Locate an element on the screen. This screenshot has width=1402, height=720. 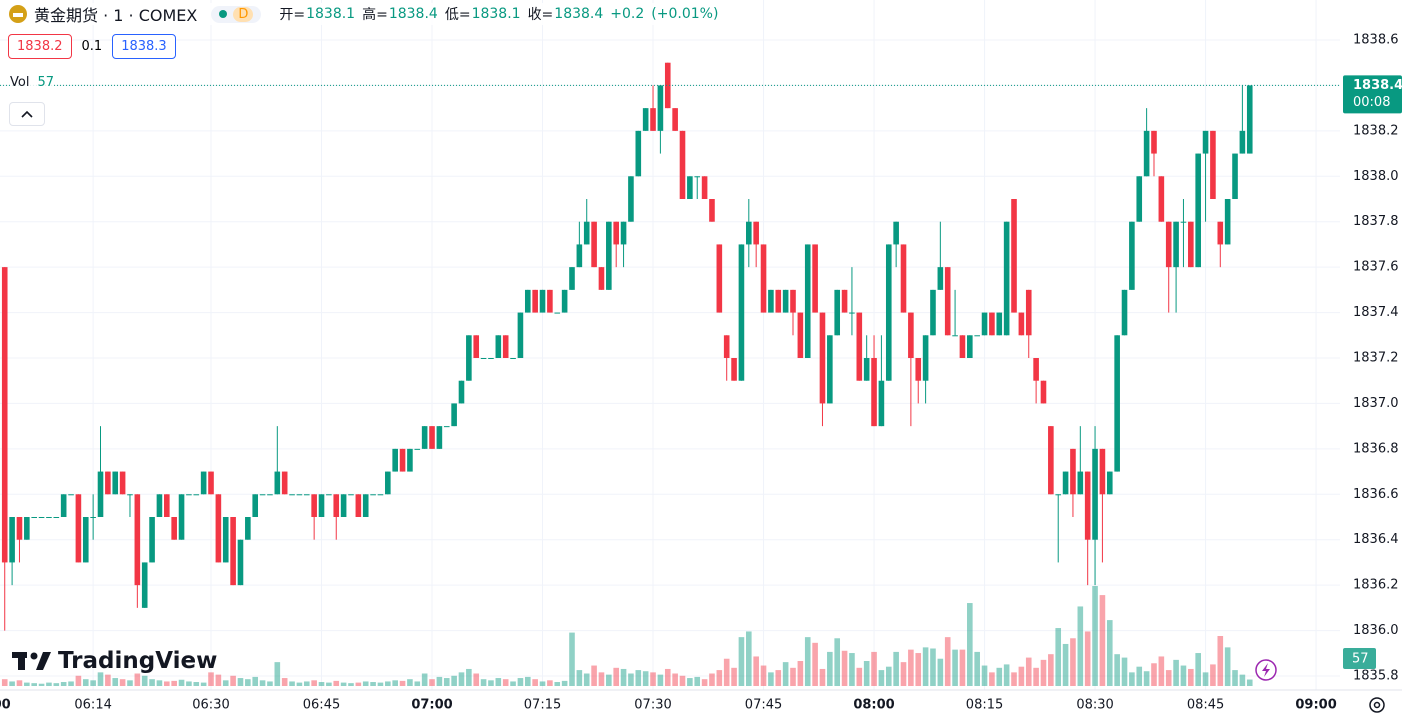
market-status: D is located at coordinates (236, 14).